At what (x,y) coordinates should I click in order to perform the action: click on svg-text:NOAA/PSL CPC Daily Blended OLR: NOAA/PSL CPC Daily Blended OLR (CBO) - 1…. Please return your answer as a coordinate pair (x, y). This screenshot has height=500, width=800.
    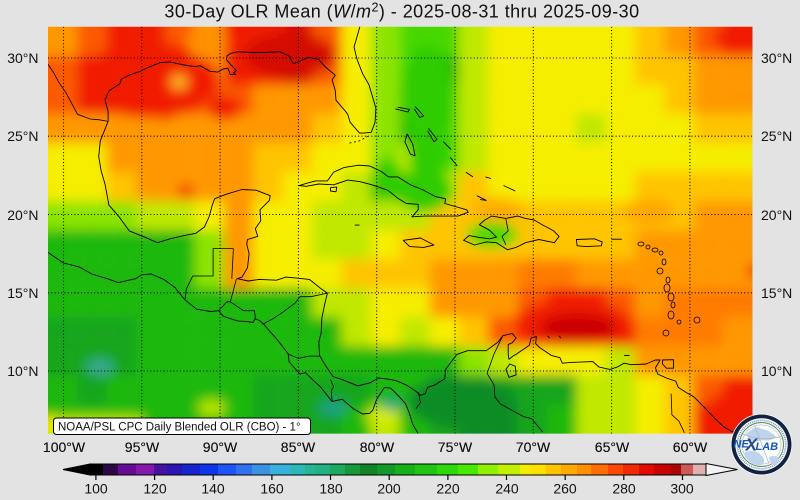
    Looking at the image, I should click on (179, 428).